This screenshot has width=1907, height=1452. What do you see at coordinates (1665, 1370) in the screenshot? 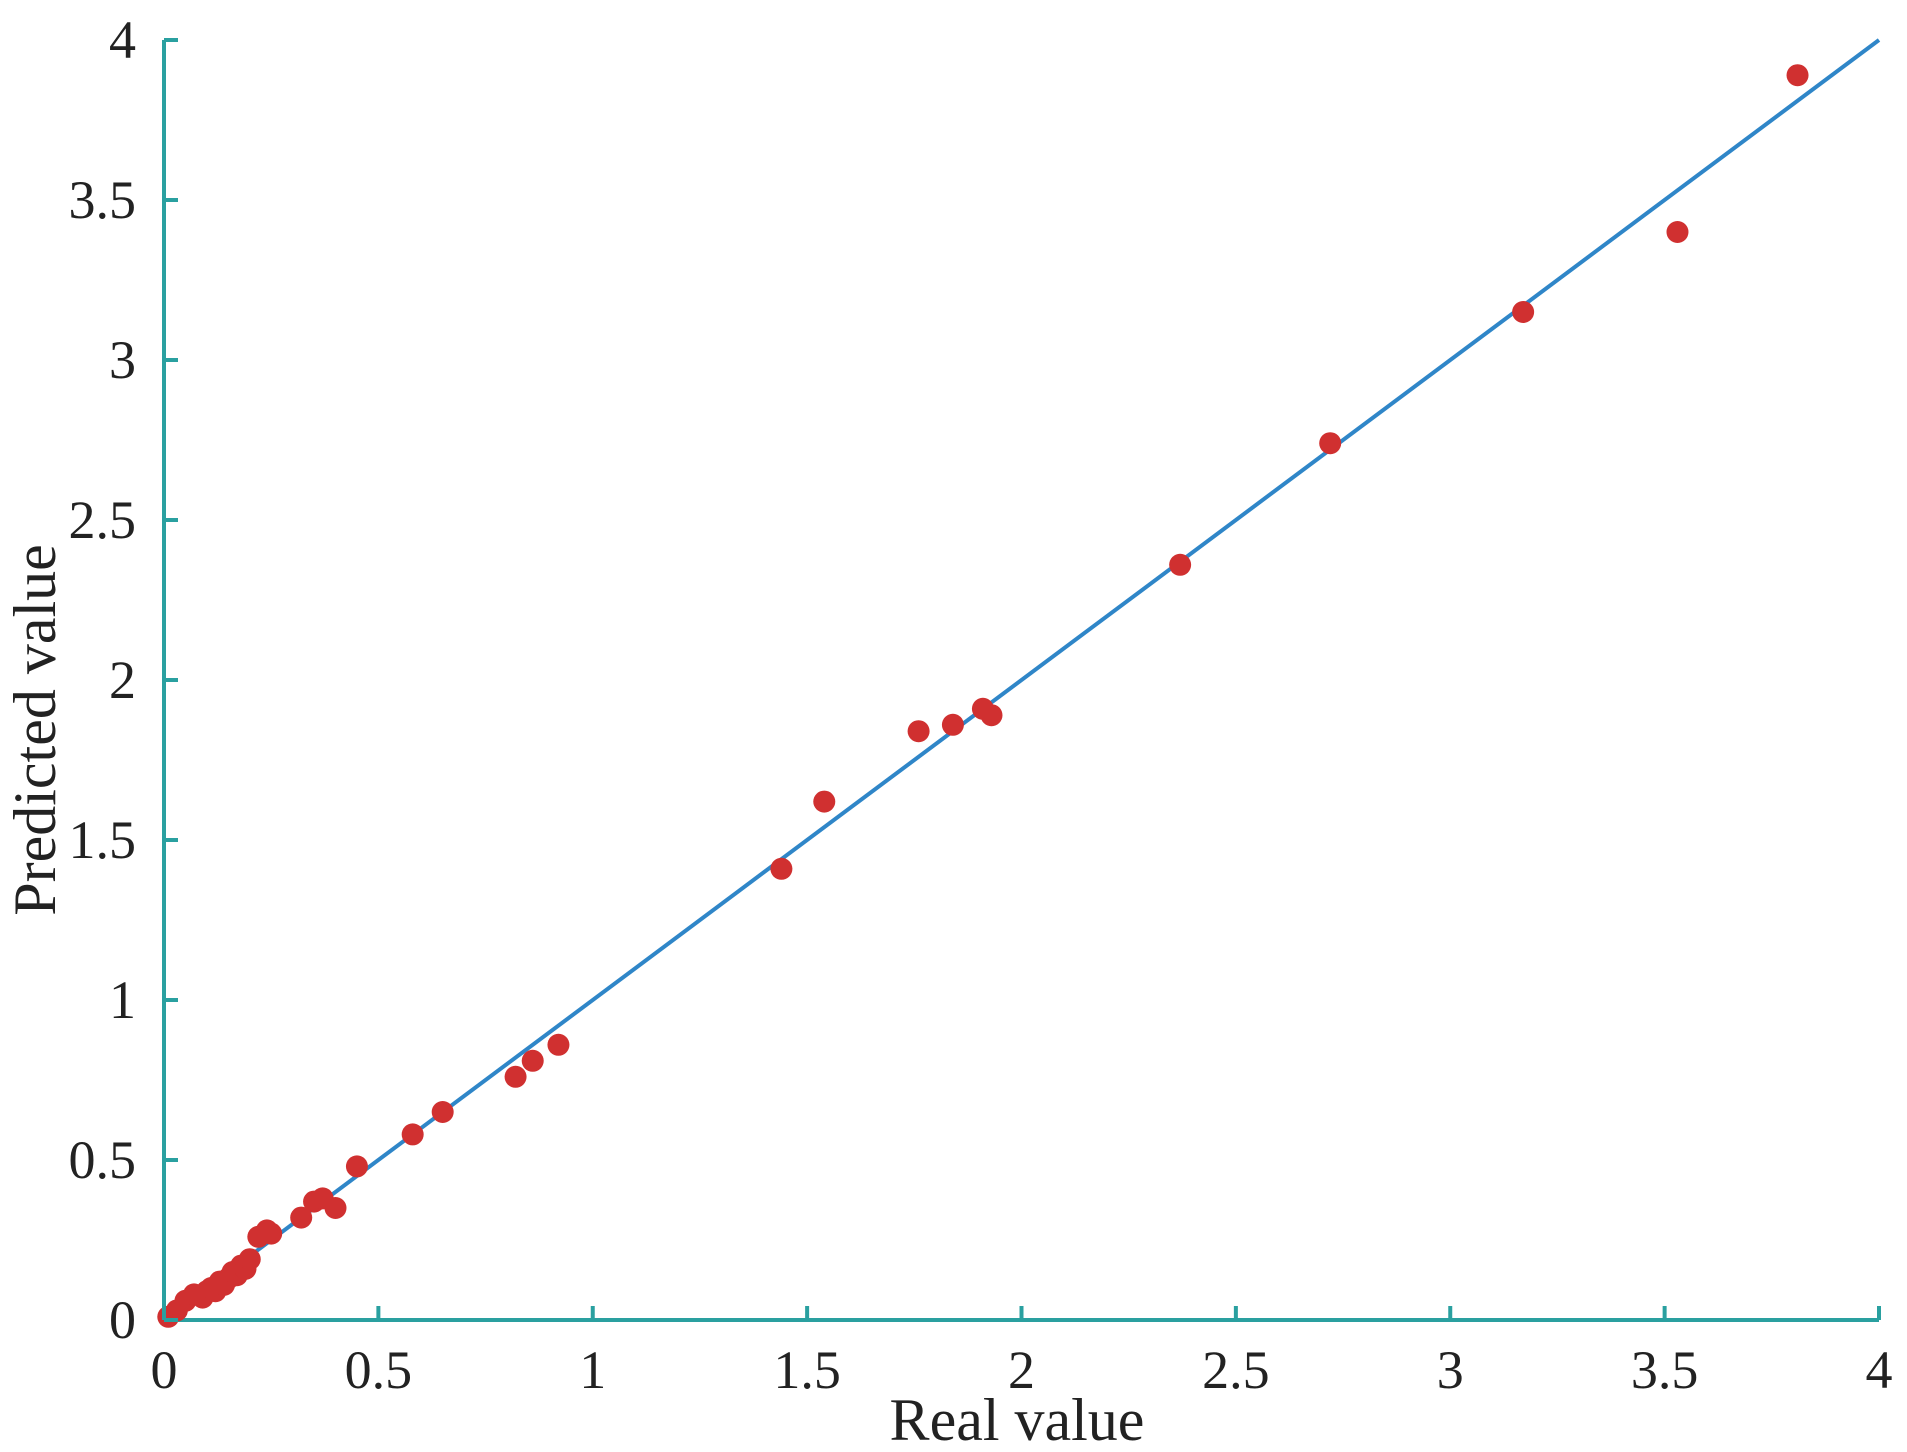
I see `x-tick-label: 3.5` at bounding box center [1665, 1370].